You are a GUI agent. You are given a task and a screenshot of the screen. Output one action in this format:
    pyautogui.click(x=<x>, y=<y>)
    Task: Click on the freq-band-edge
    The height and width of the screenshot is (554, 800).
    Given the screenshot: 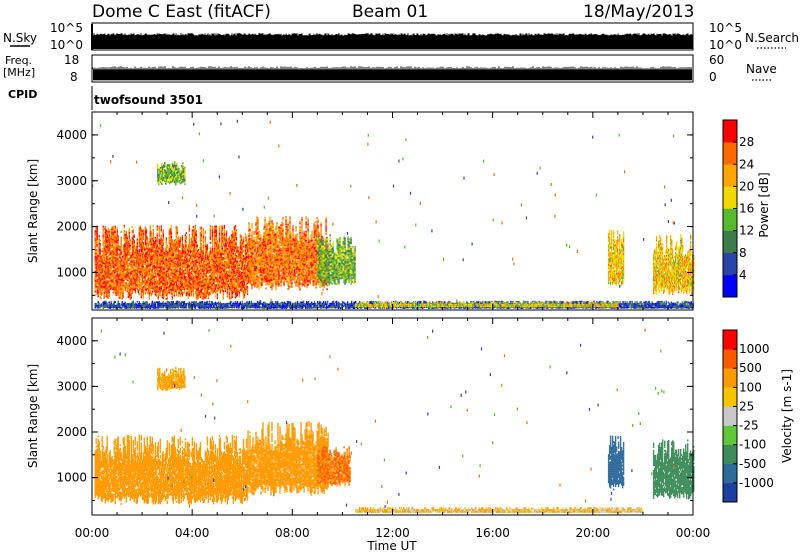 What is the action you would take?
    pyautogui.click(x=392, y=68)
    